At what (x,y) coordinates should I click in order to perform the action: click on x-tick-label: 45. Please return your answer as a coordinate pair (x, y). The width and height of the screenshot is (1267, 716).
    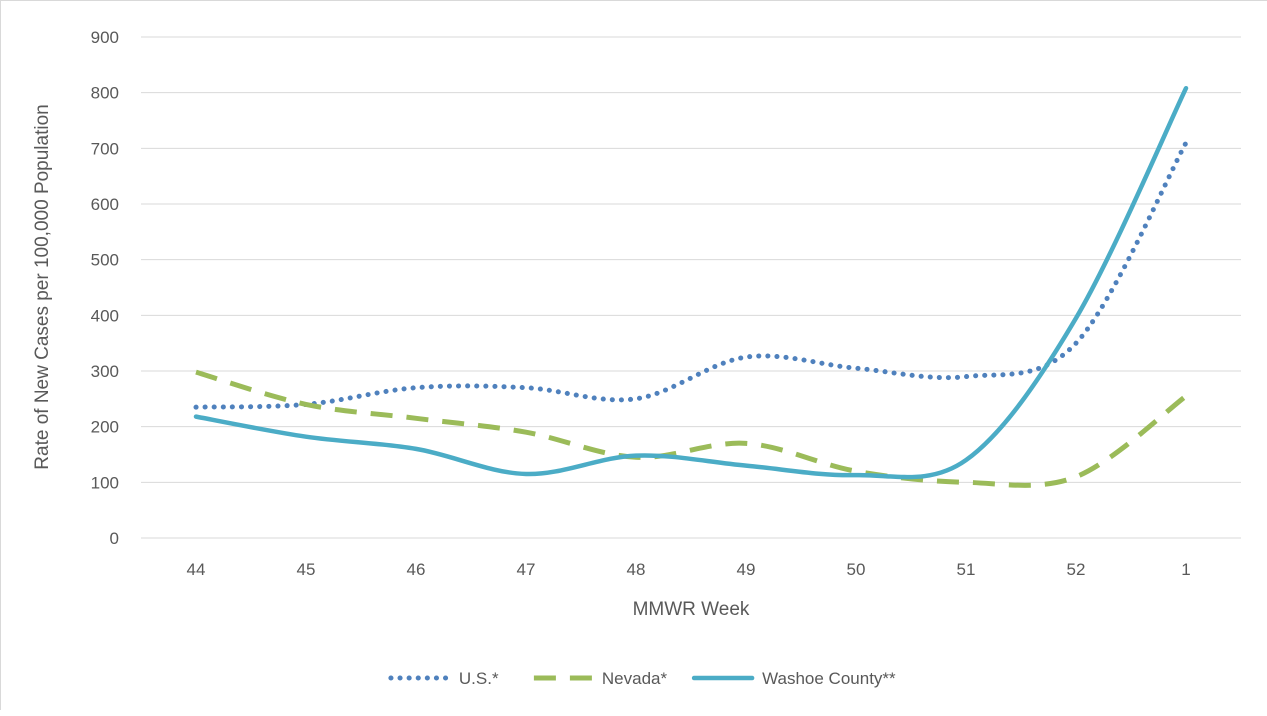
    Looking at the image, I should click on (306, 569).